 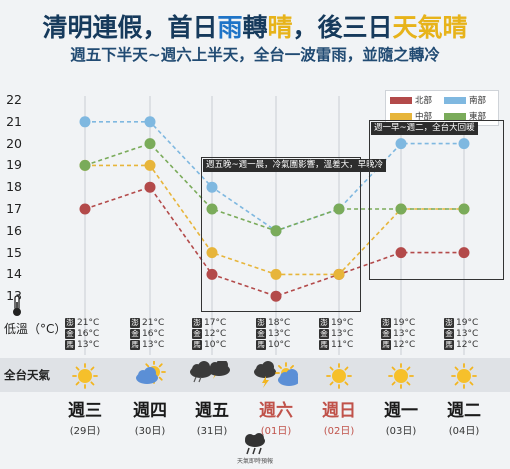 I want to click on island-temp-row: 馬 10°C, so click(x=216, y=345).